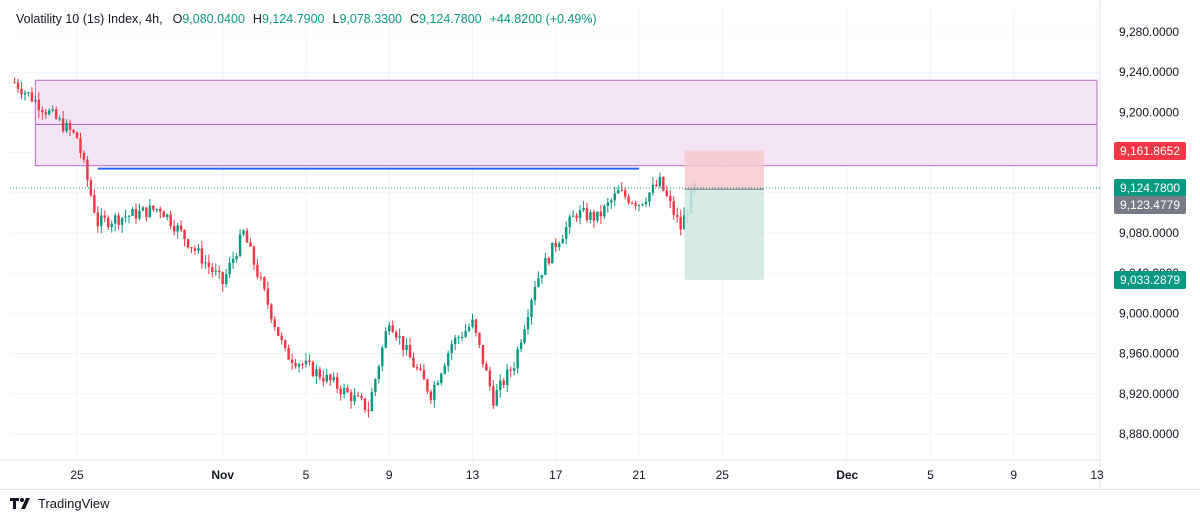  What do you see at coordinates (1149, 187) in the screenshot?
I see `last-price-badge: 9,124.7800` at bounding box center [1149, 187].